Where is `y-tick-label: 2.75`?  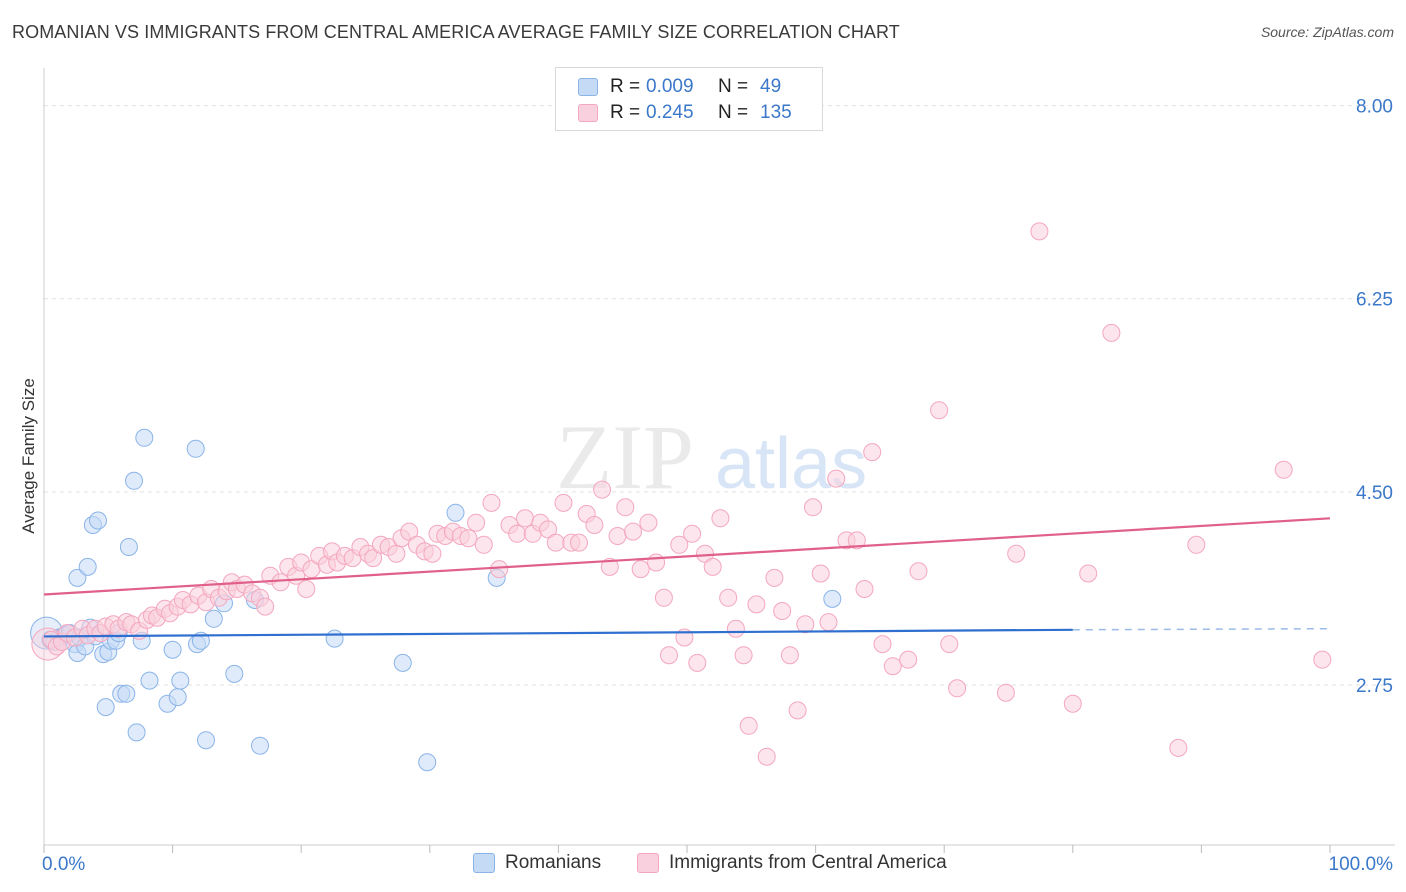
y-tick-label: 2.75 is located at coordinates (1374, 686).